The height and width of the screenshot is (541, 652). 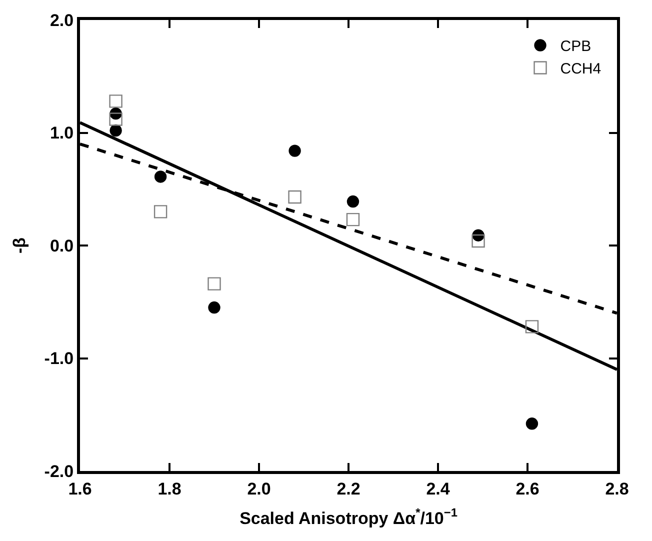 I want to click on y-tick-label: 2.0, so click(x=62, y=20).